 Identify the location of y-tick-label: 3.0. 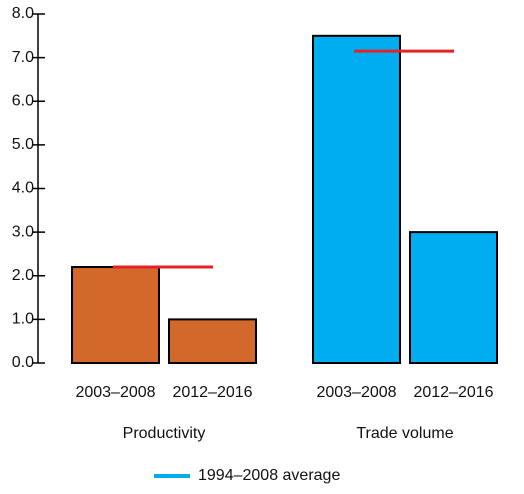
(23, 231).